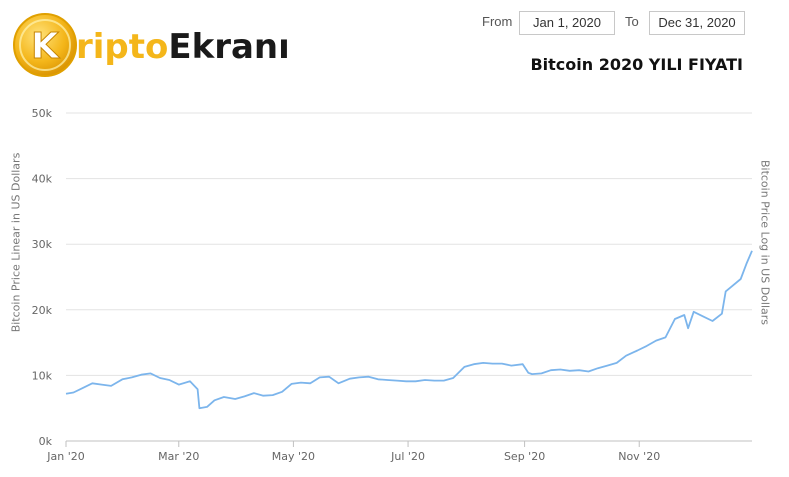 Image resolution: width=789 pixels, height=477 pixels. What do you see at coordinates (228, 47) in the screenshot?
I see `logo-text-ekrani: Ekranı` at bounding box center [228, 47].